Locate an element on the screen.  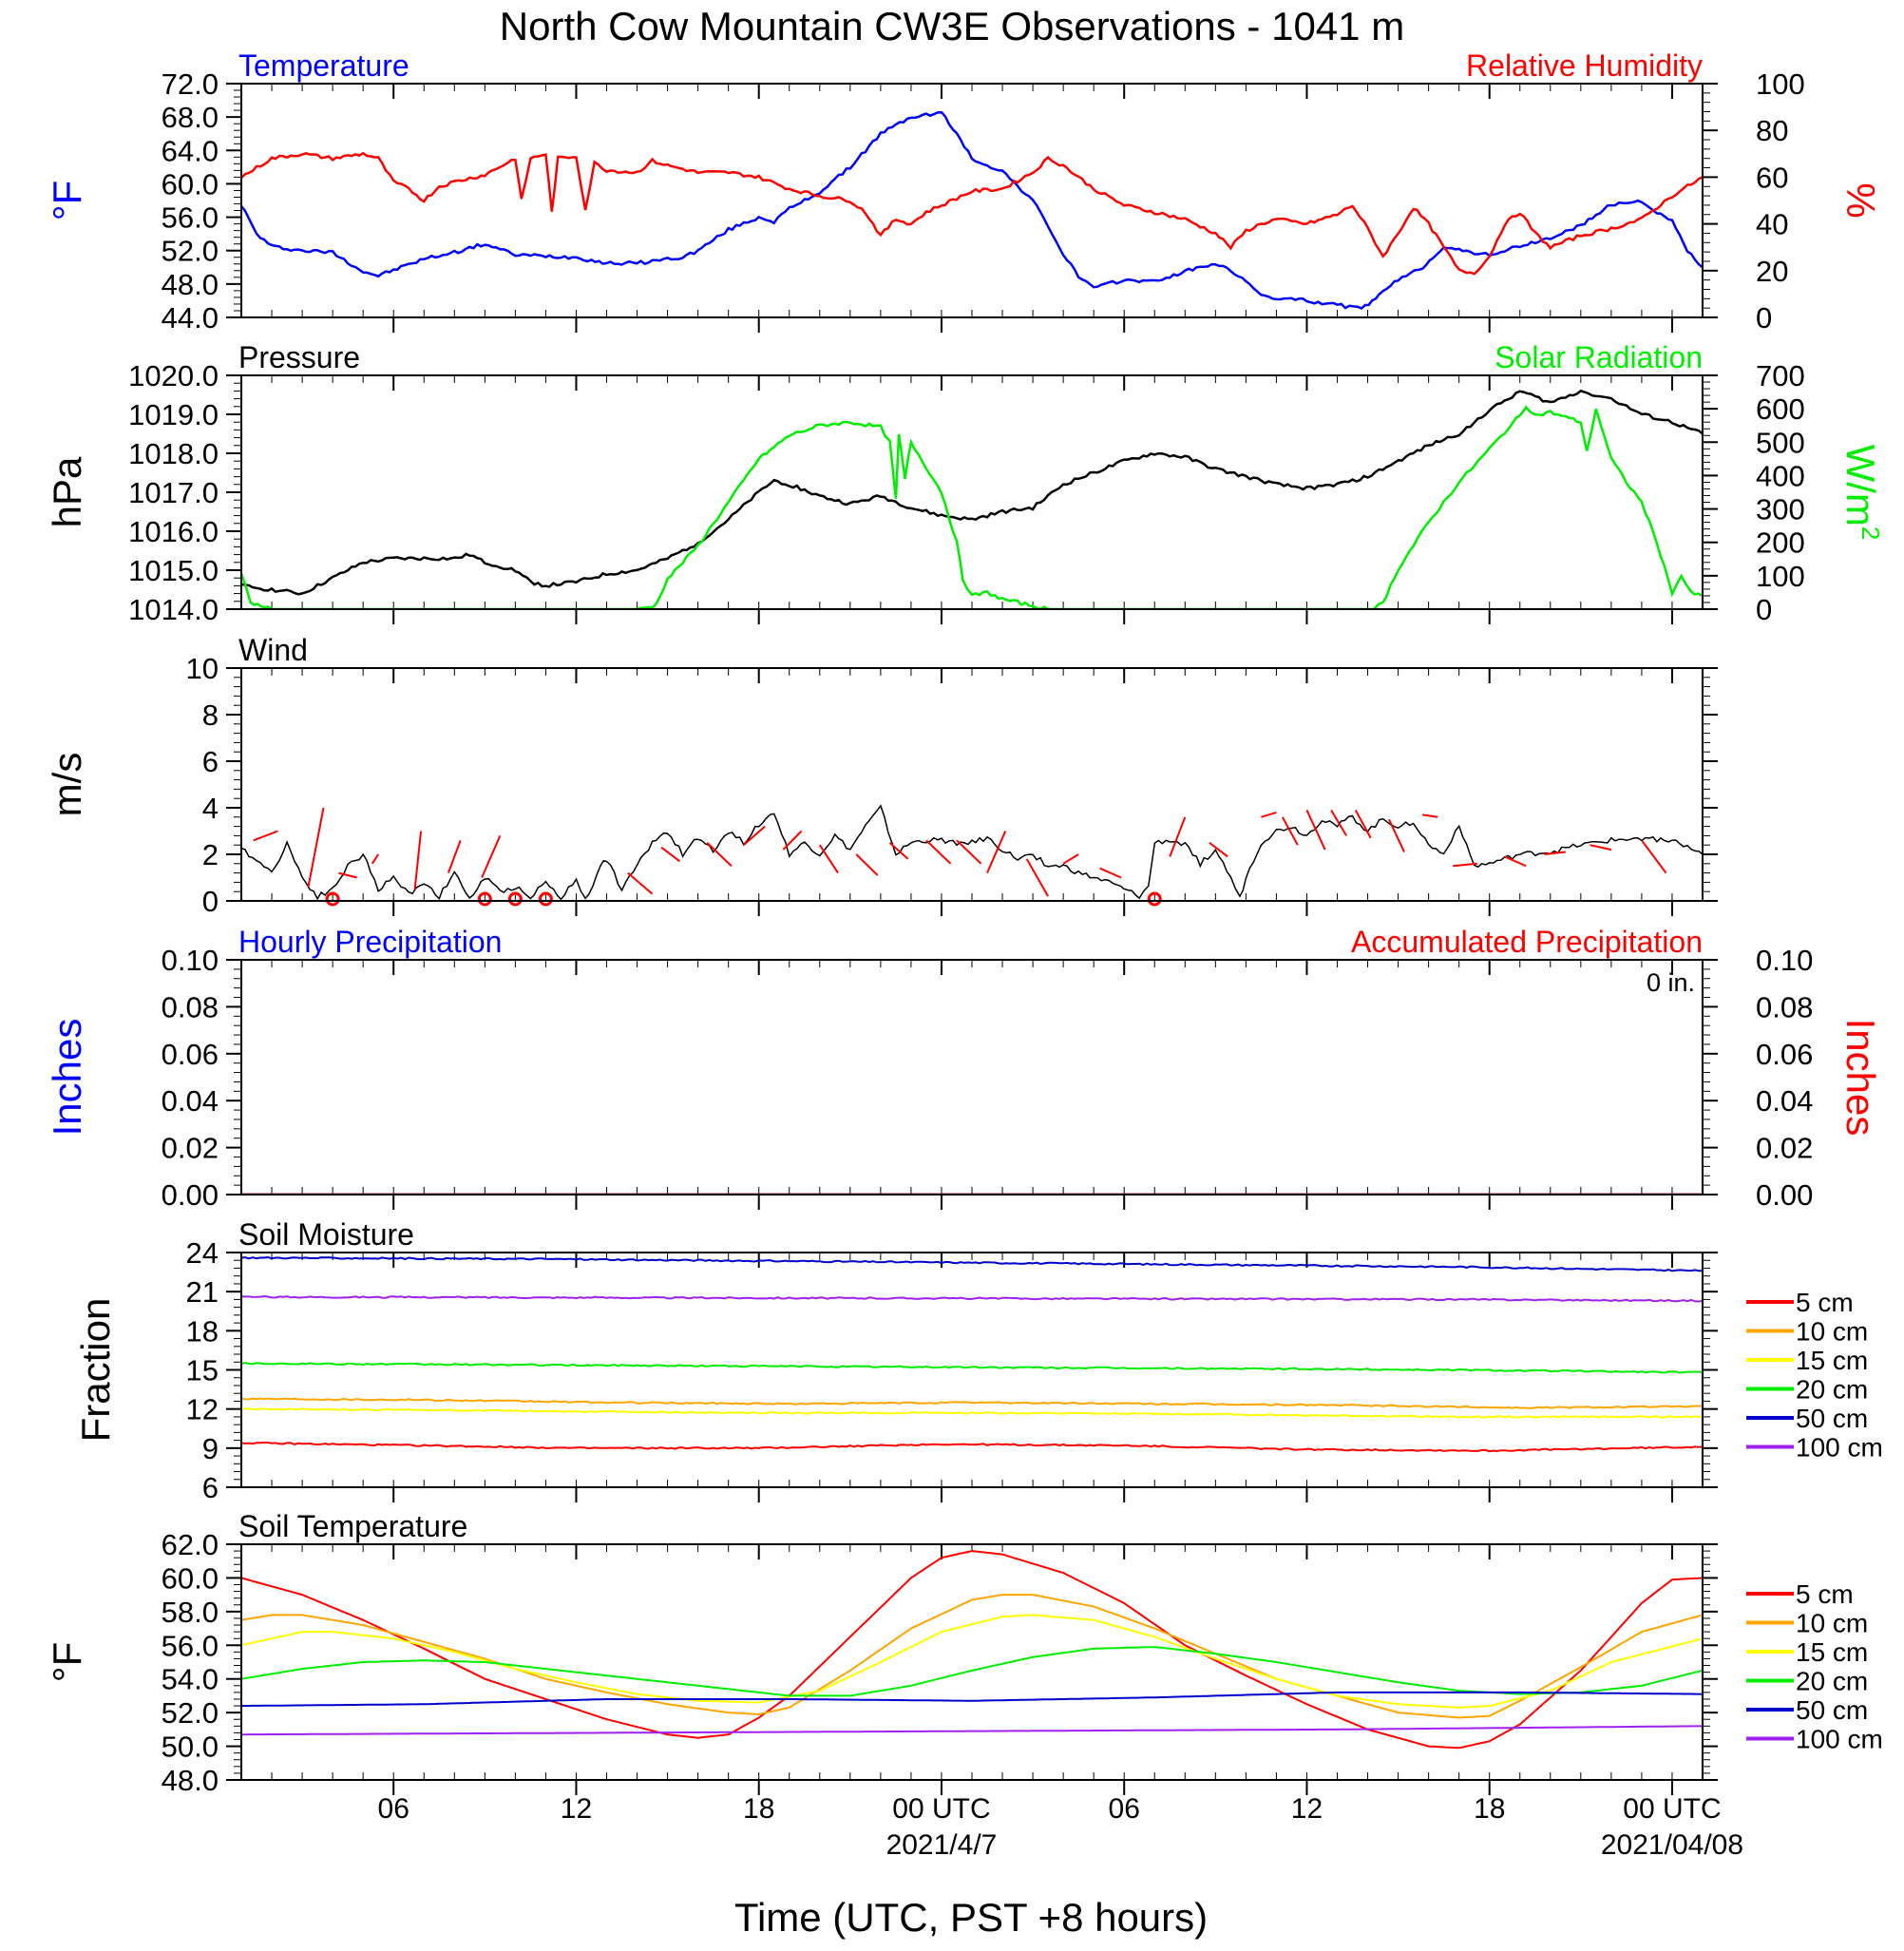
y-tick-label: 52.0 is located at coordinates (191, 1713).